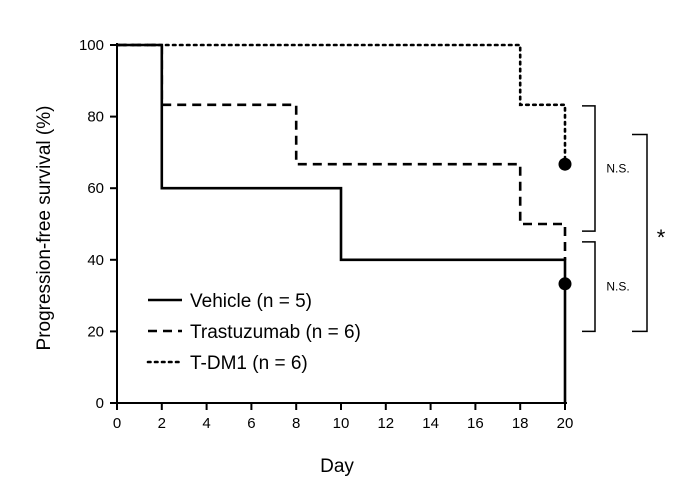  What do you see at coordinates (206, 423) in the screenshot?
I see `x-tick-label: 4` at bounding box center [206, 423].